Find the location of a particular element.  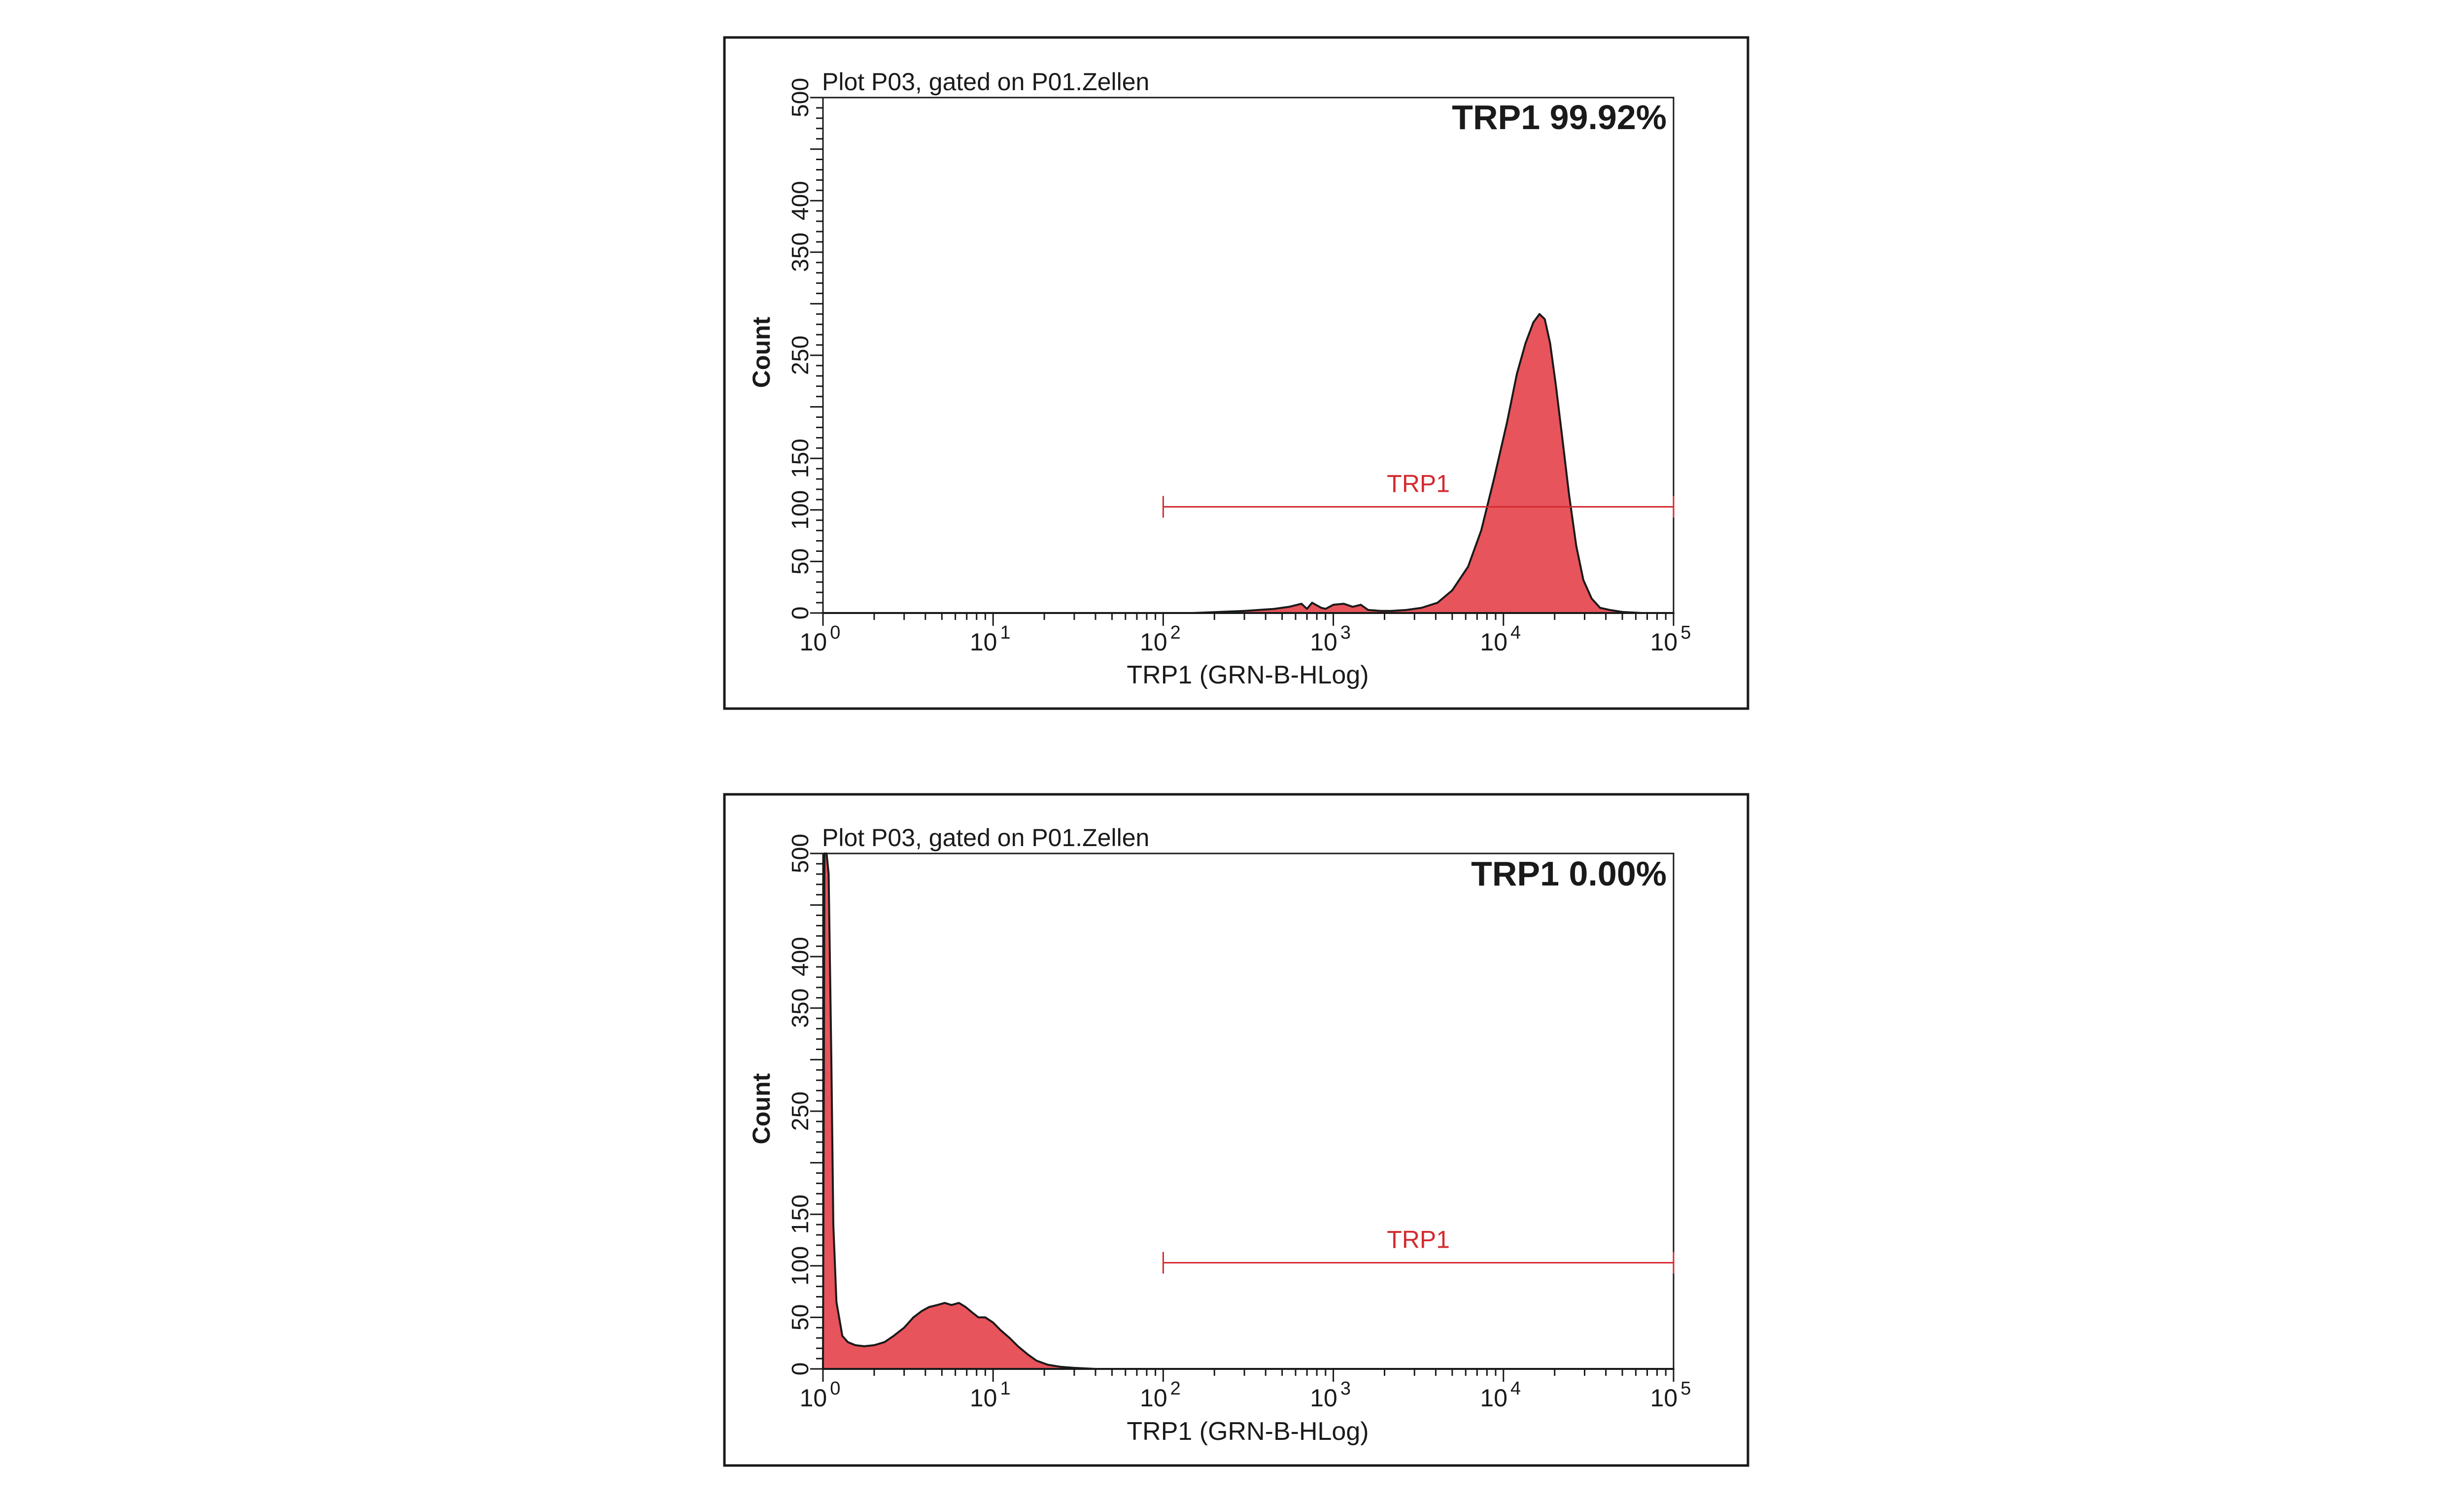

stat-label: TRP1 99.92% is located at coordinates (1559, 117).